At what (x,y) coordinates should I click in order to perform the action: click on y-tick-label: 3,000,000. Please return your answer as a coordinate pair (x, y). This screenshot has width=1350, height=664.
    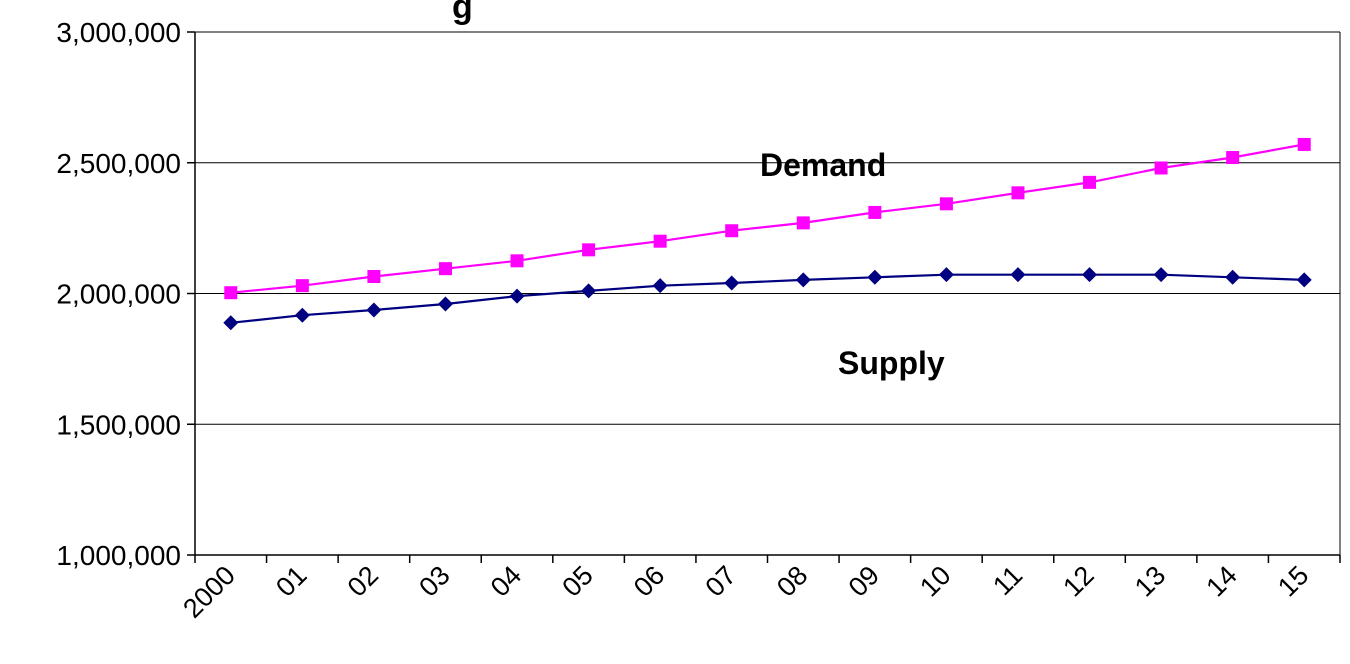
    Looking at the image, I should click on (118, 32).